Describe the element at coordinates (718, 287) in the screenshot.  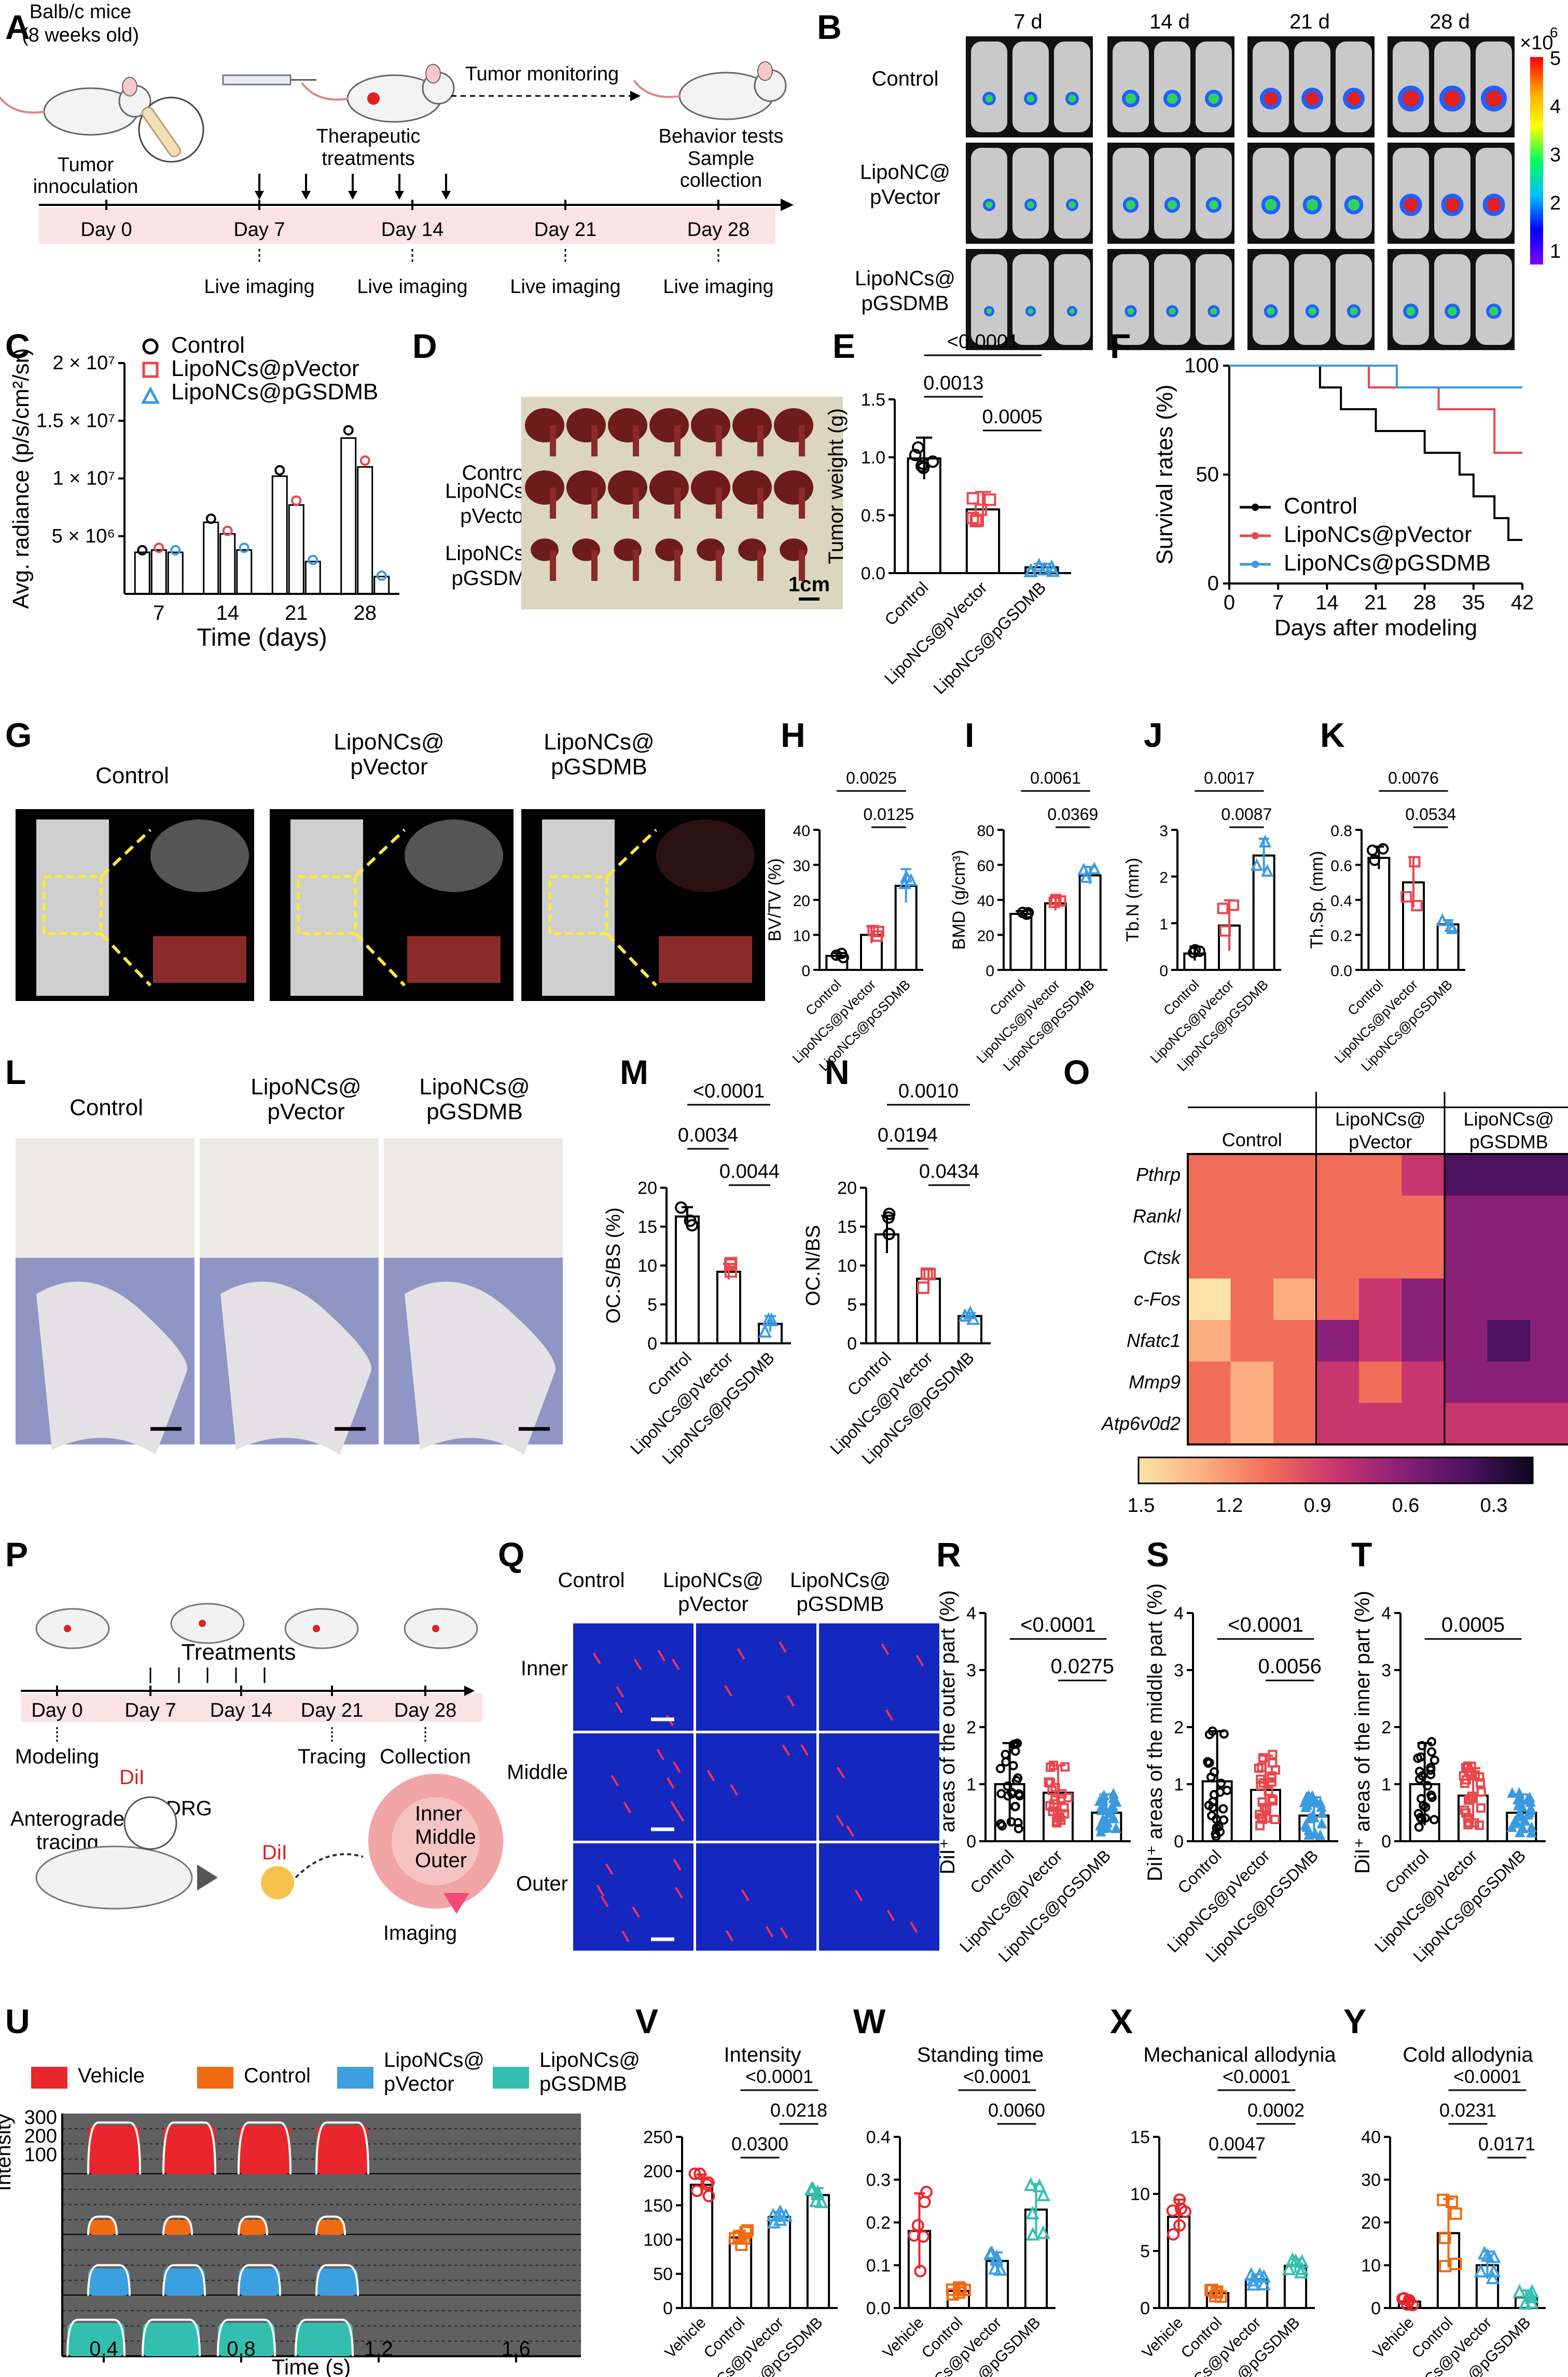
I see `live-imaging-label: Live imaging` at that location.